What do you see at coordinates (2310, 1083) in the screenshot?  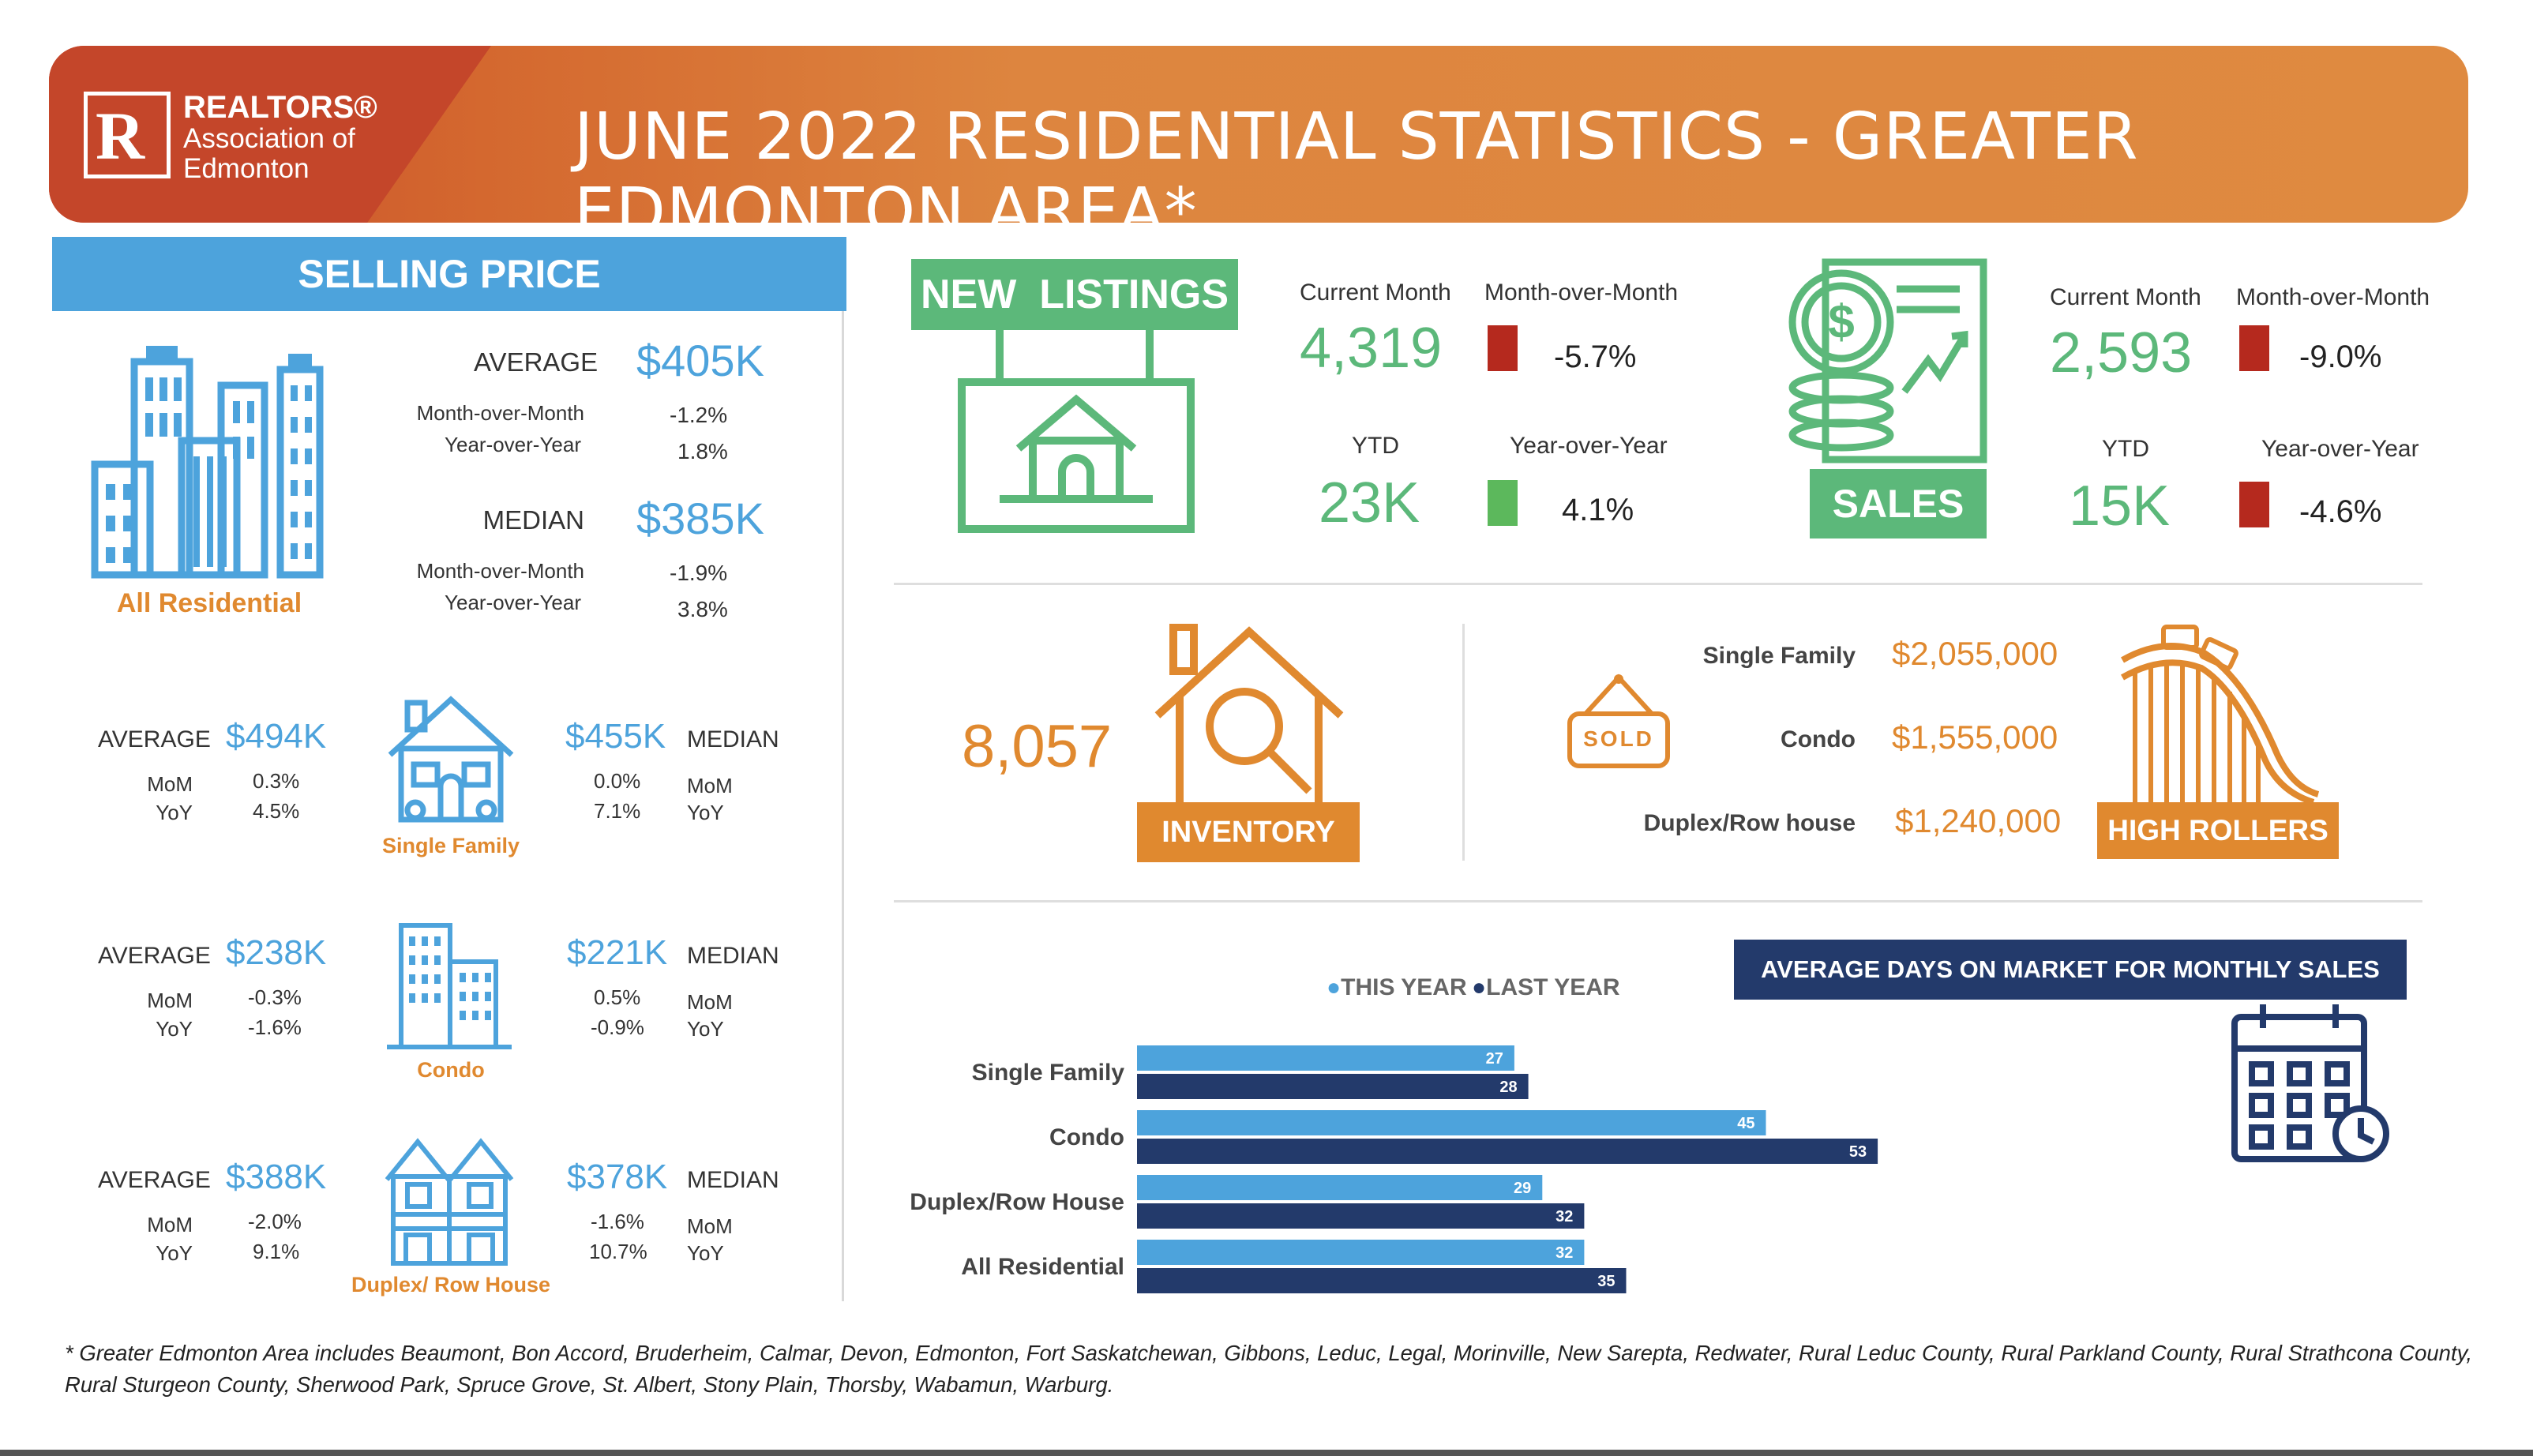 I see `calendar-clock-icon` at bounding box center [2310, 1083].